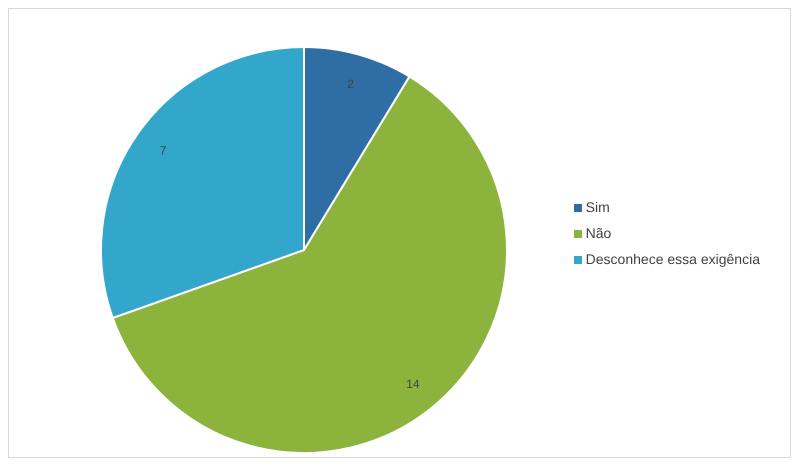  What do you see at coordinates (673, 259) in the screenshot?
I see `legend-label: Desconhece essa exigência` at bounding box center [673, 259].